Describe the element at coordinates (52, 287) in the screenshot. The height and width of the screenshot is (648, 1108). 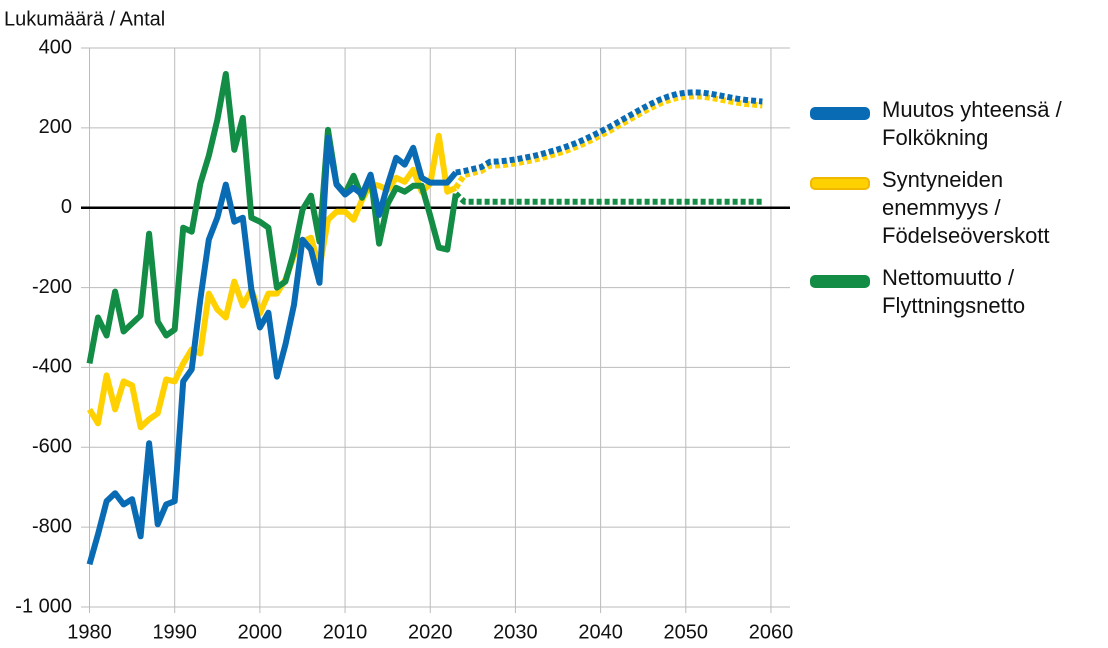
I see `y-tick-label: -200` at that location.